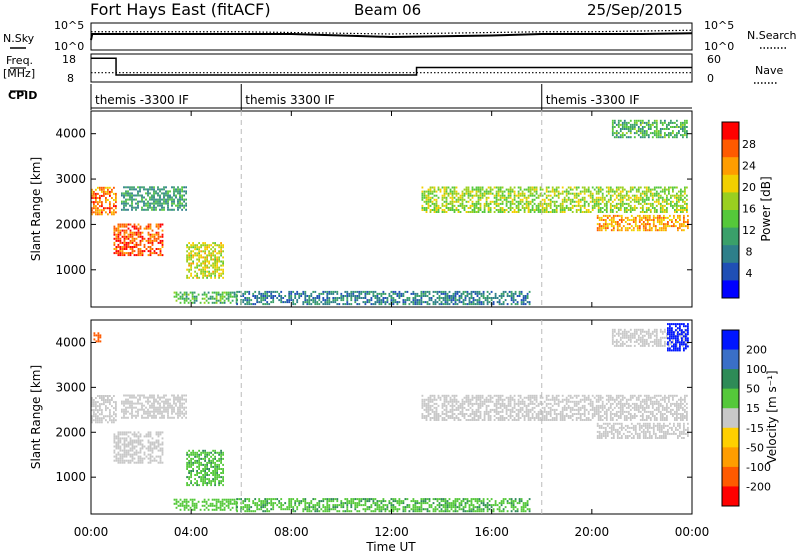 This screenshot has width=800, height=554. What do you see at coordinates (387, 10) in the screenshot?
I see `beam-title: Beam 06` at bounding box center [387, 10].